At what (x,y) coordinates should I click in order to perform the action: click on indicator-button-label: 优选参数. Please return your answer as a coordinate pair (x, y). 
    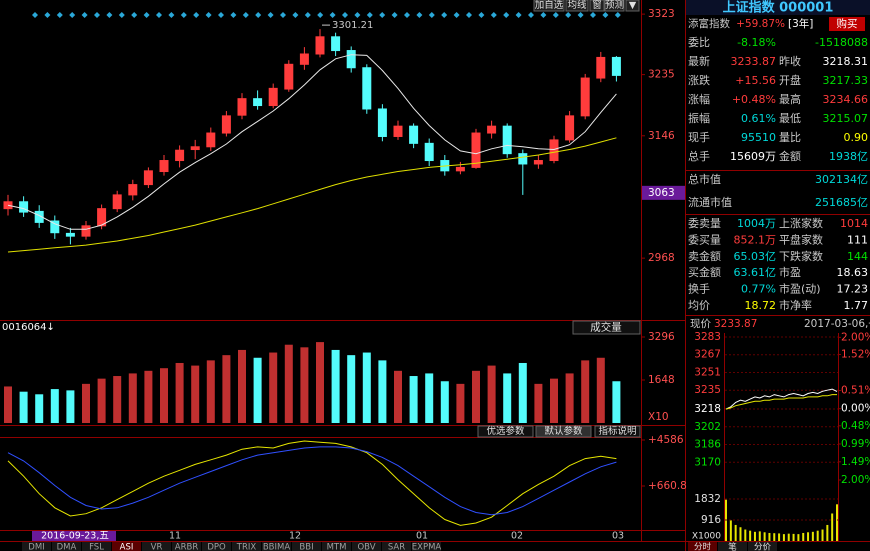
    Looking at the image, I should click on (505, 431).